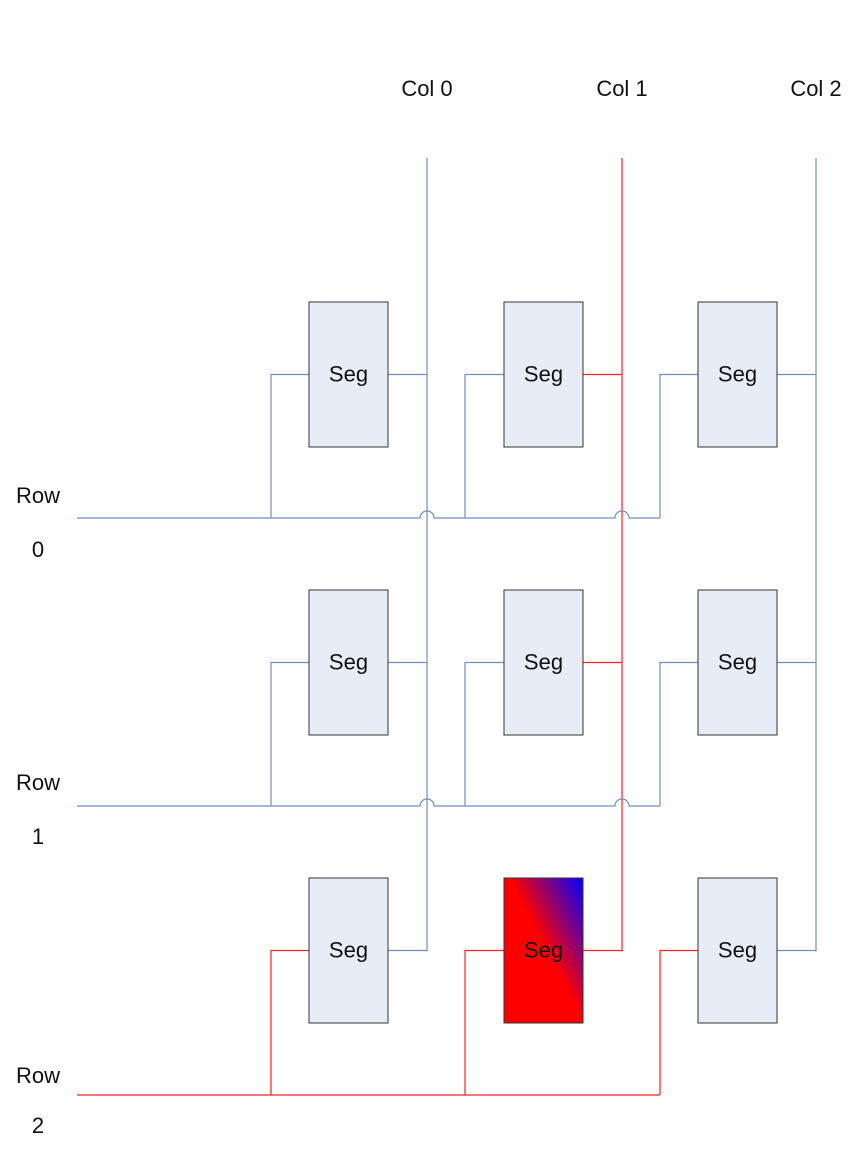  What do you see at coordinates (426, 88) in the screenshot?
I see `col-0-label: Col 0` at bounding box center [426, 88].